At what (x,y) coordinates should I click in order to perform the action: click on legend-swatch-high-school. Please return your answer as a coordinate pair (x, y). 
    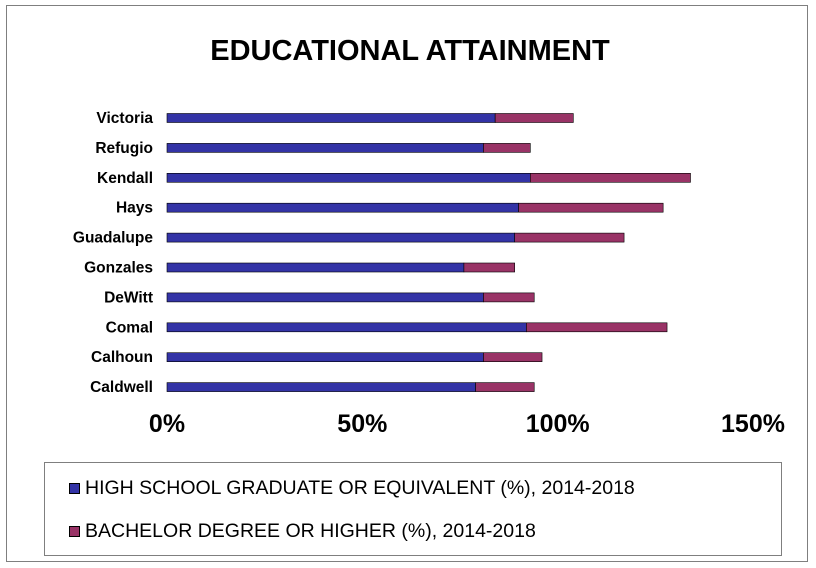
    Looking at the image, I should click on (74, 488).